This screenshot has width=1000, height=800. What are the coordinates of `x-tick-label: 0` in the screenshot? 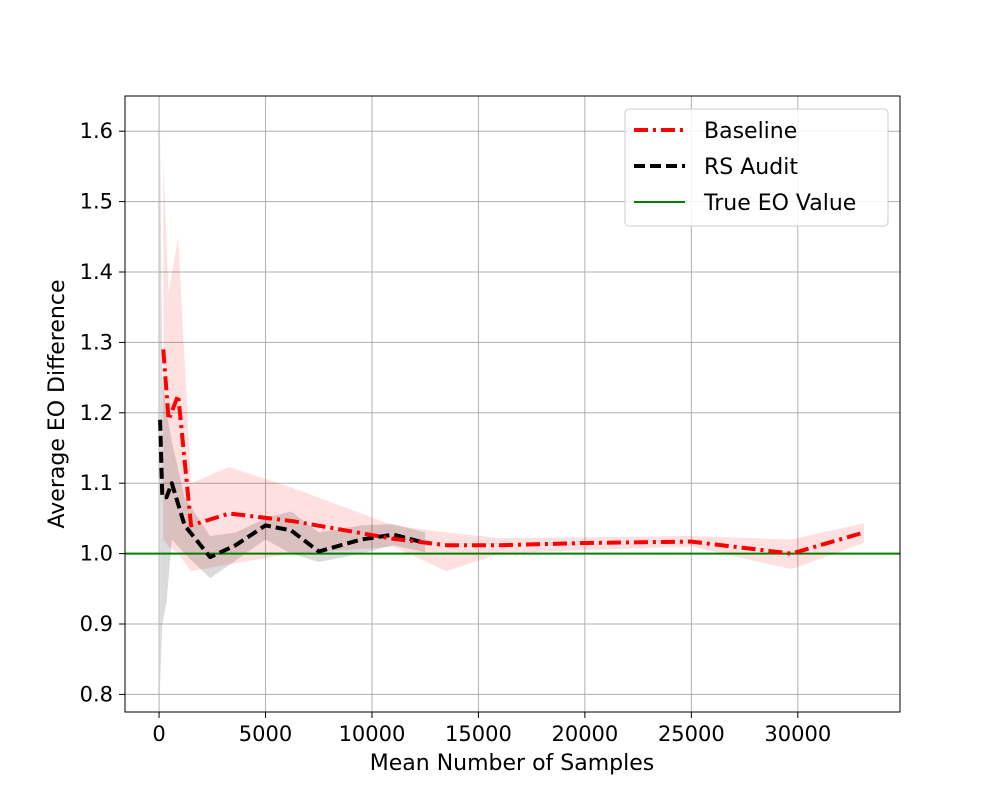 It's located at (158, 734).